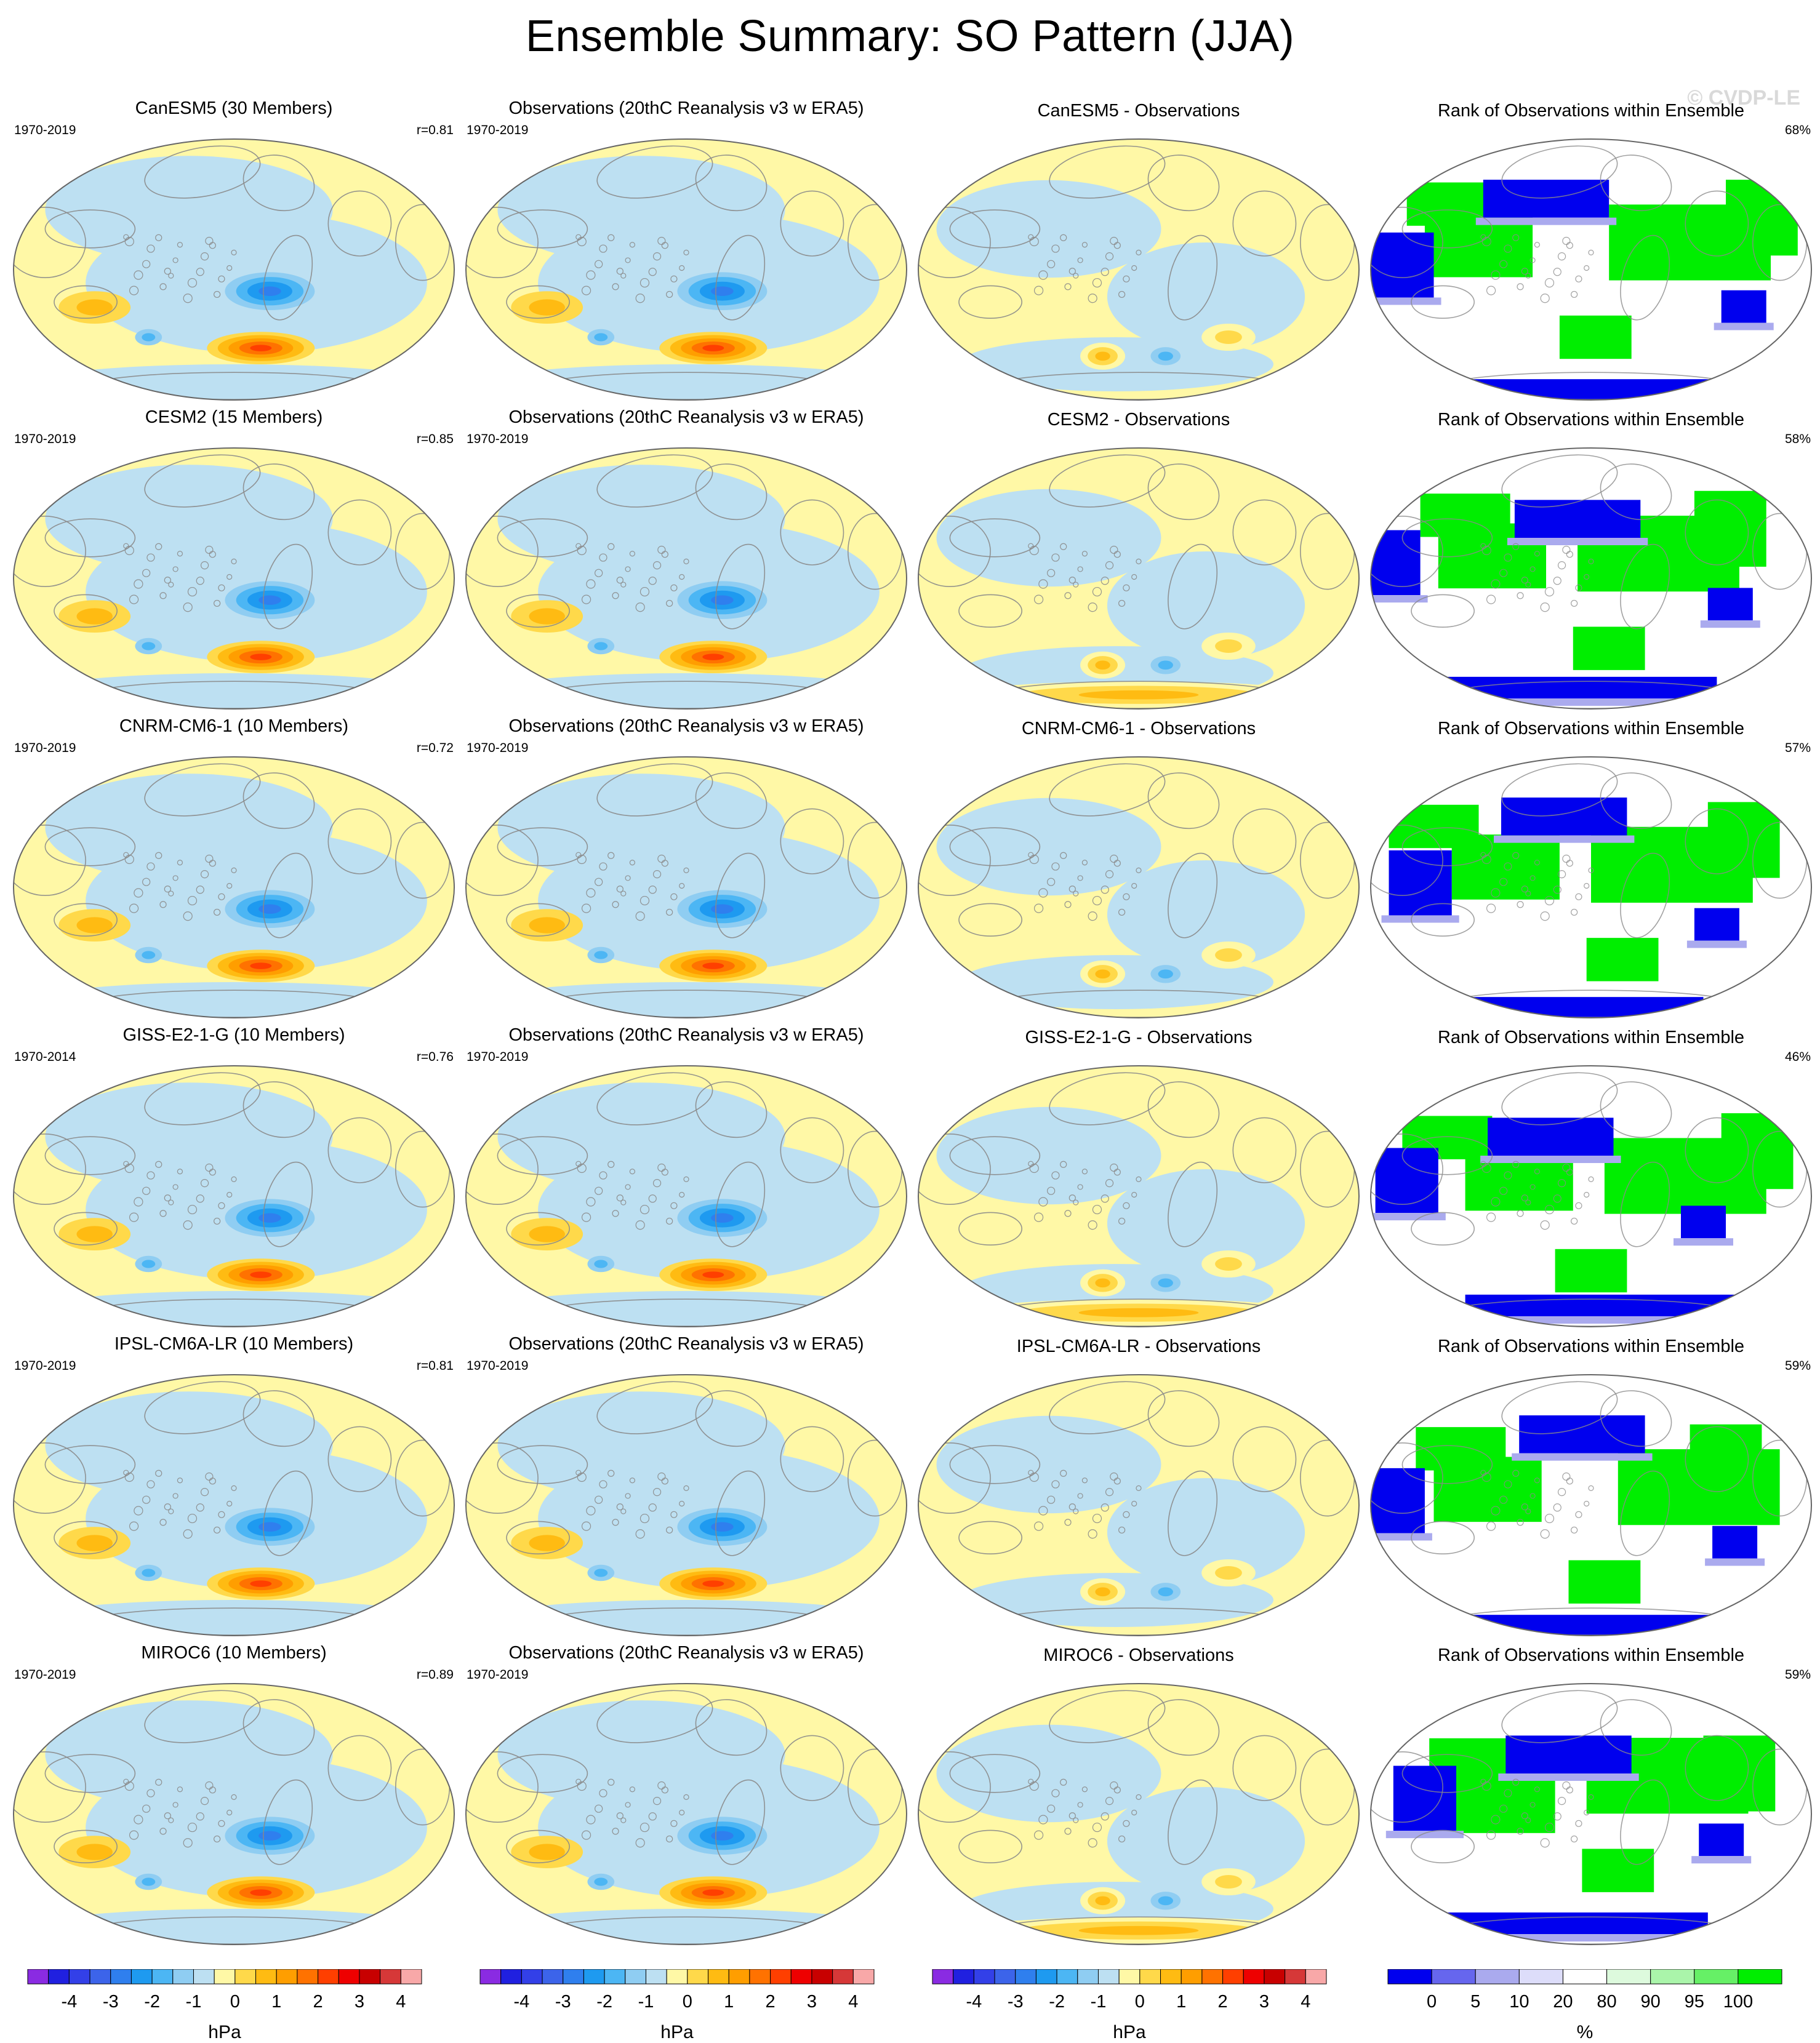  Describe the element at coordinates (234, 1653) in the screenshot. I see `panel-title: MIROC6 (10 Members)` at that location.